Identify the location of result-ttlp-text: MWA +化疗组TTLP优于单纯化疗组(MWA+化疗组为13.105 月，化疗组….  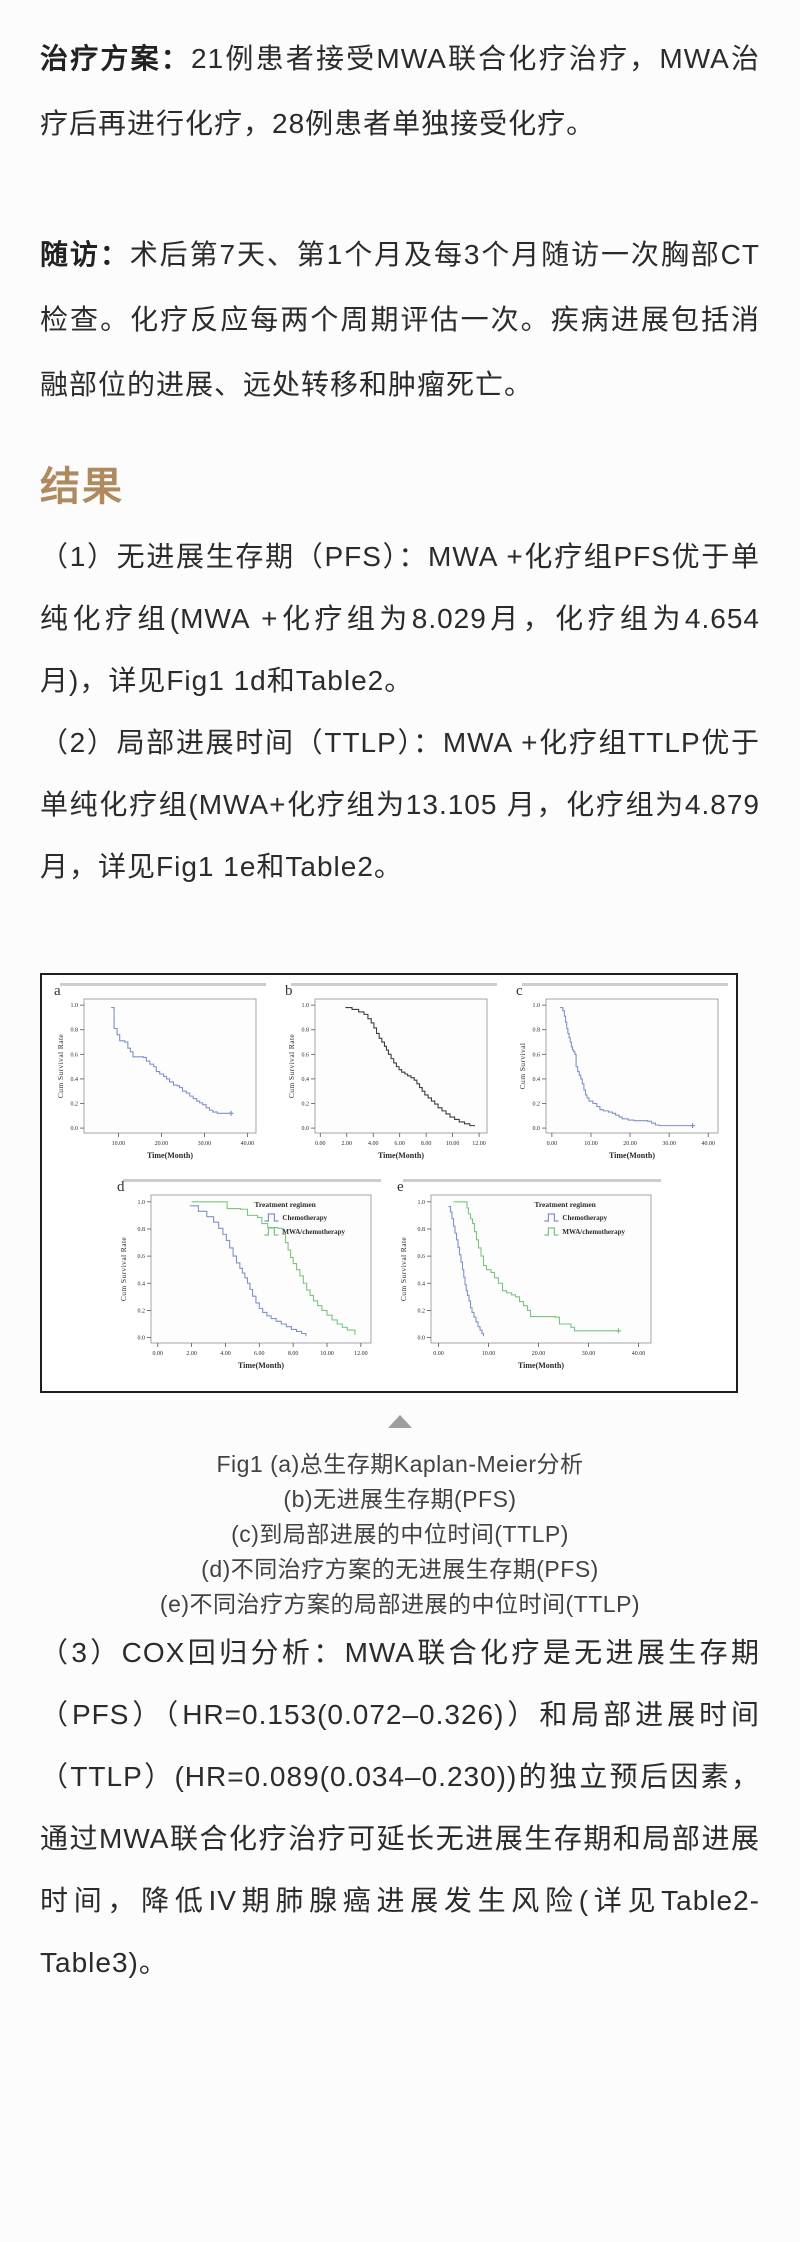
(400, 804).